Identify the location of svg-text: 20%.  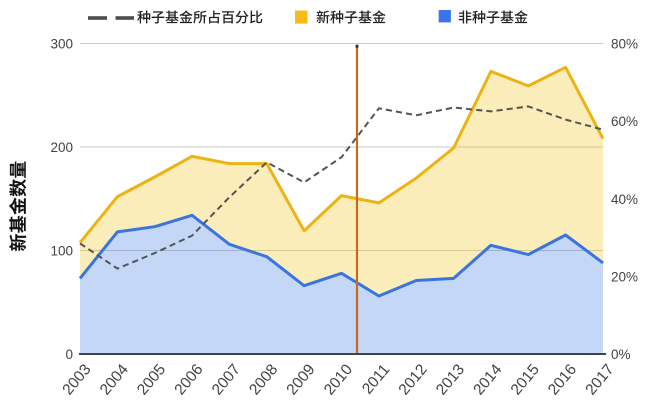
(624, 276).